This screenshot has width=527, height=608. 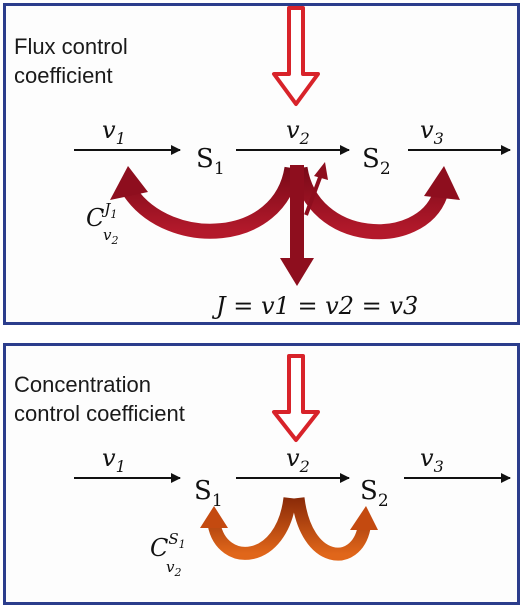 I want to click on flux-panel-title: Flux control coefficient, so click(x=71, y=61).